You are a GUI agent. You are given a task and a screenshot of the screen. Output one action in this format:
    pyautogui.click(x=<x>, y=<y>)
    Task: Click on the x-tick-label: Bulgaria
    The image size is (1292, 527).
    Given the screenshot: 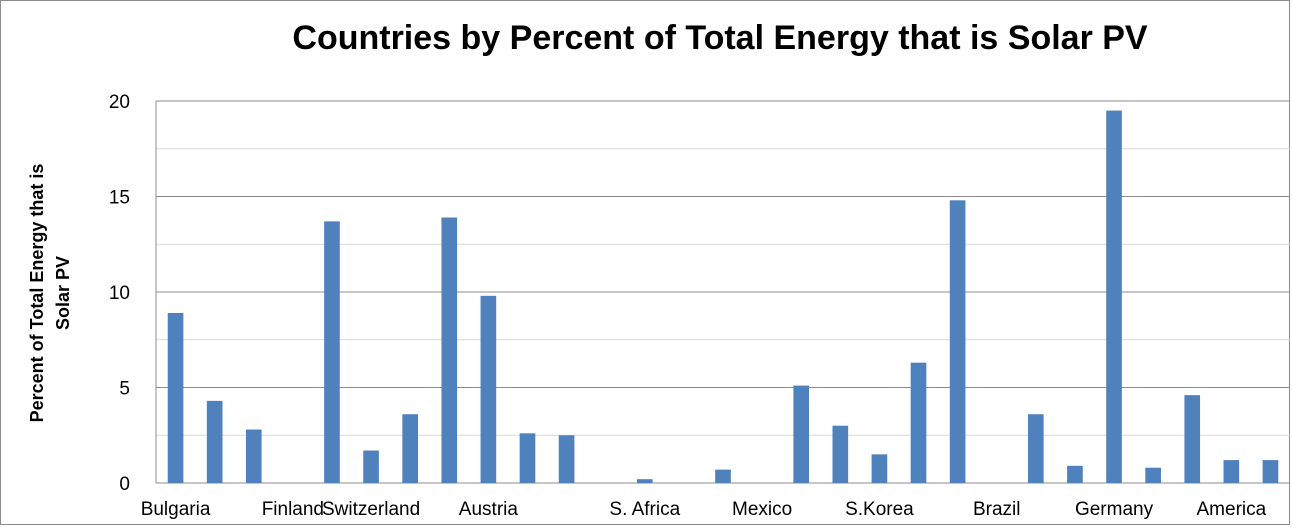 What is the action you would take?
    pyautogui.click(x=176, y=509)
    